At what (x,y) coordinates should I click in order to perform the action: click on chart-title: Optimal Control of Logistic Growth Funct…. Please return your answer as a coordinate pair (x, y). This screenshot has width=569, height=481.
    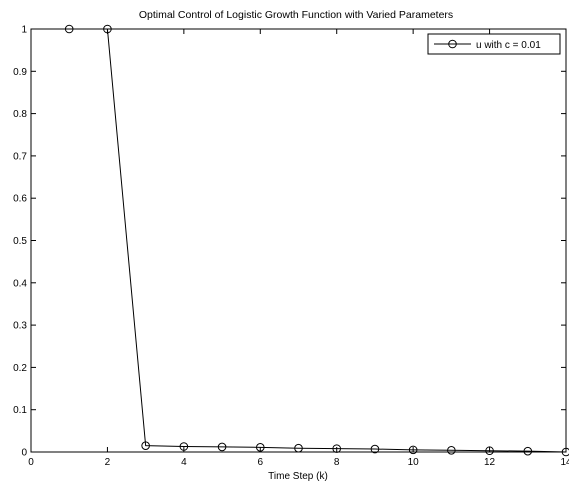
    Looking at the image, I should click on (296, 15).